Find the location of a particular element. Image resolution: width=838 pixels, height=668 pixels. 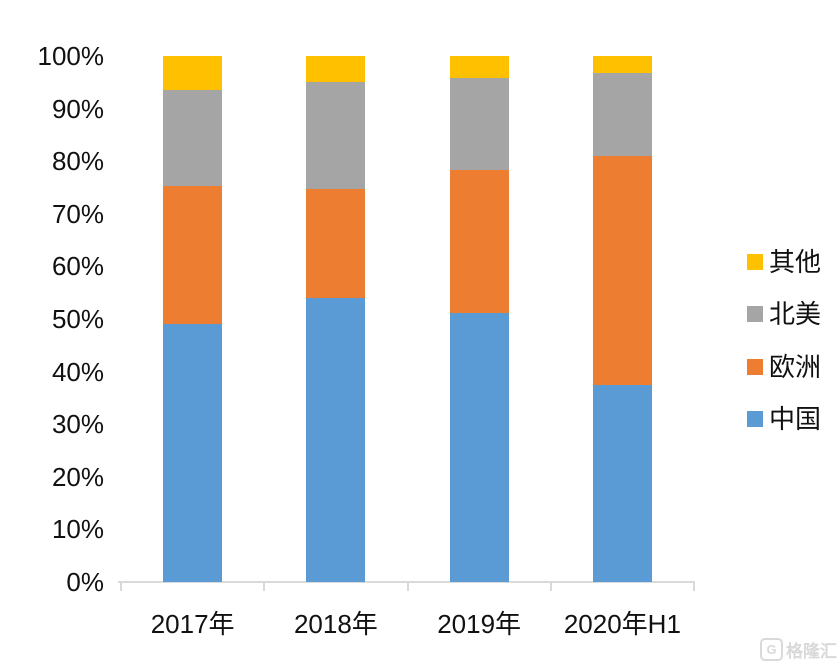

x-axis-category-label: 2018年 is located at coordinates (335, 624).